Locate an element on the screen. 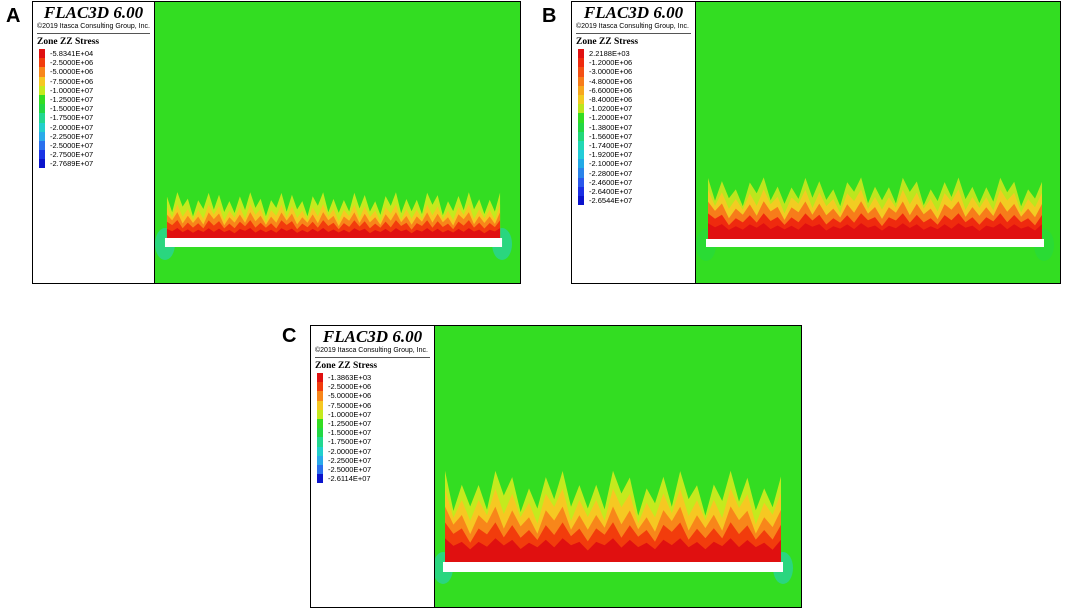 This screenshot has width=1065, height=610. legend-label: -2.6544E+07 is located at coordinates (611, 201).